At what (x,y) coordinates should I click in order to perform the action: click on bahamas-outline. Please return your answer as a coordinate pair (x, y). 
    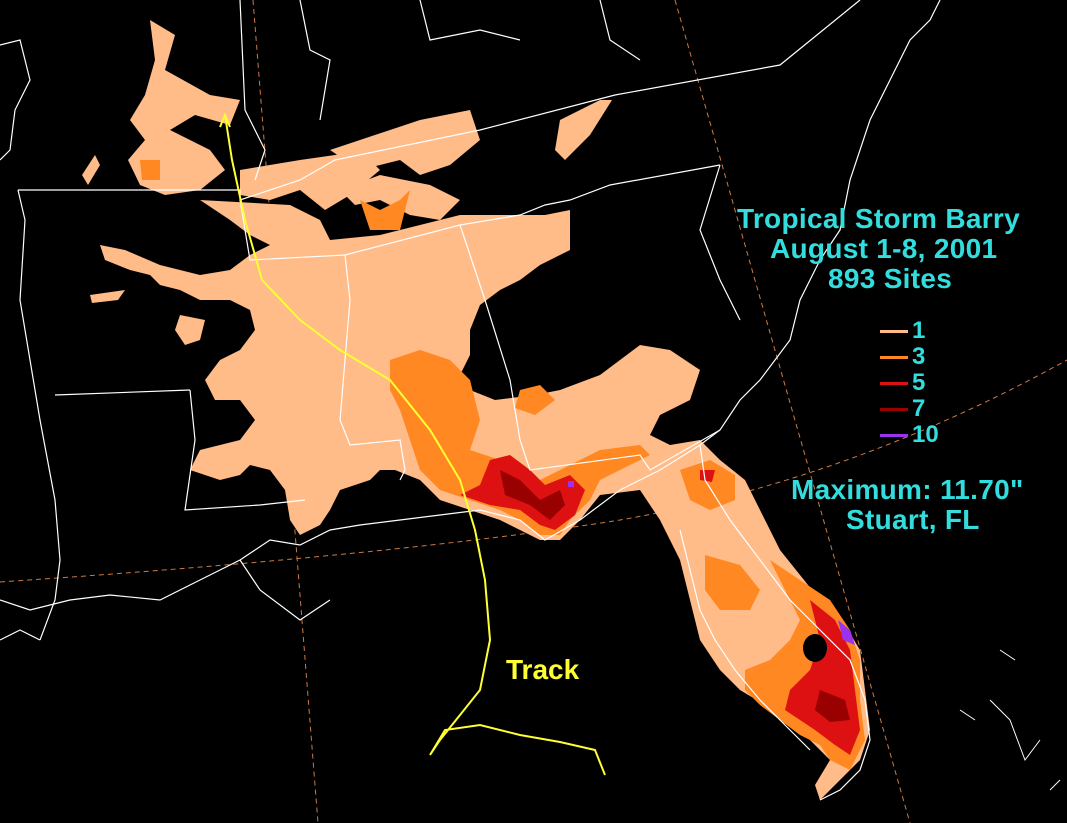
    Looking at the image, I should click on (1010, 720).